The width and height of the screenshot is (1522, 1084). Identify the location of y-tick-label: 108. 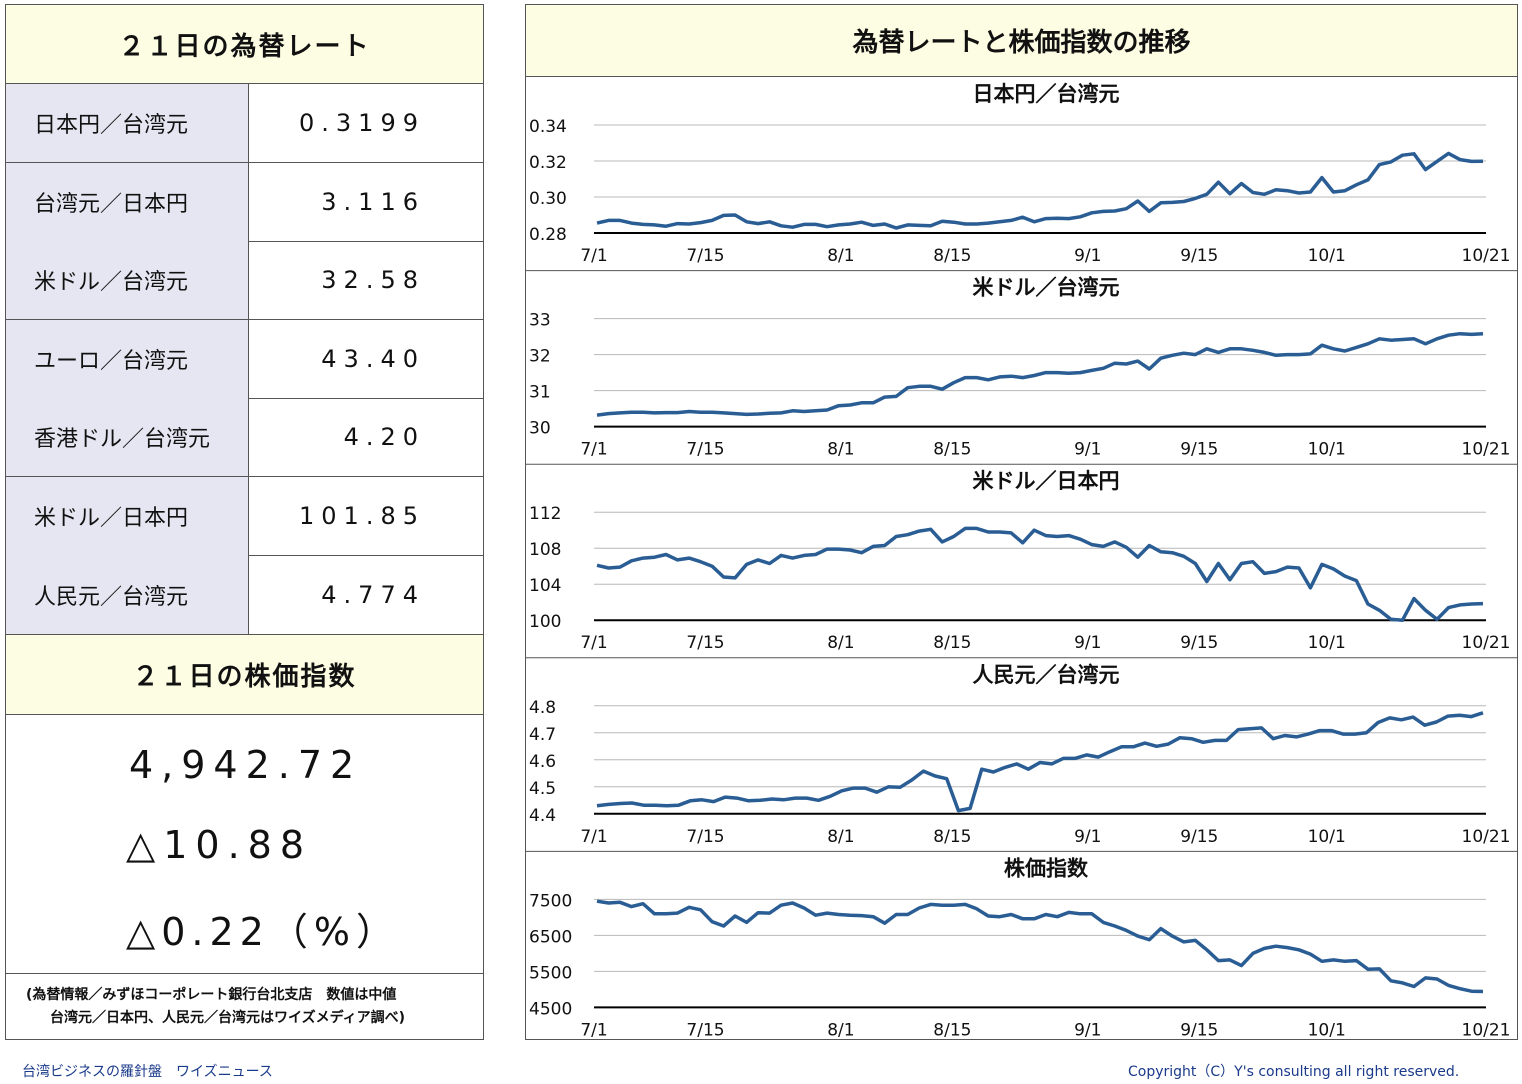
(545, 550).